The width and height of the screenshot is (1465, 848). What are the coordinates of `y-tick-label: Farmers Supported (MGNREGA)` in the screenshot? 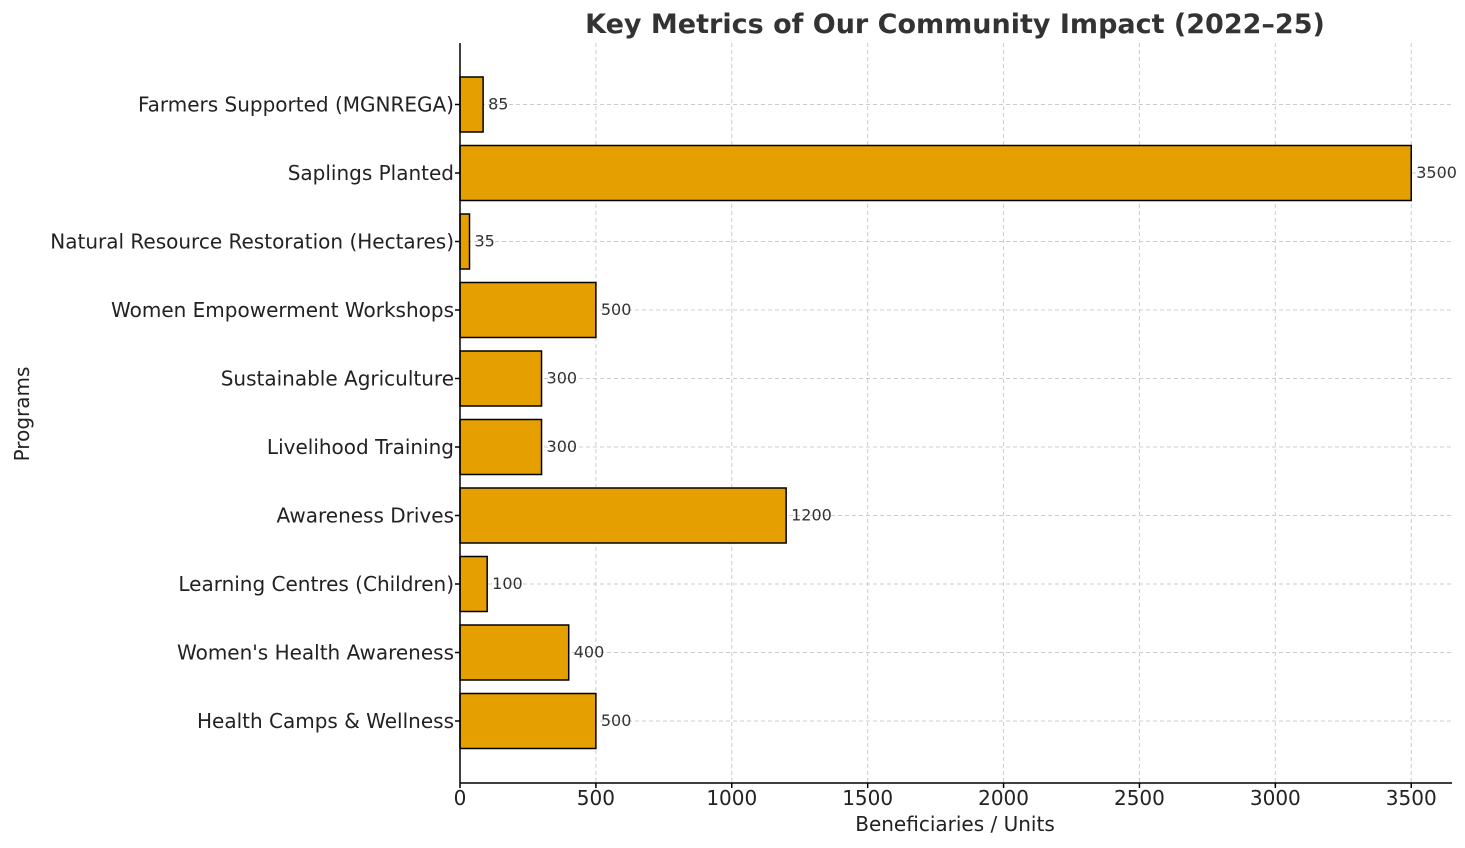 It's located at (296, 105).